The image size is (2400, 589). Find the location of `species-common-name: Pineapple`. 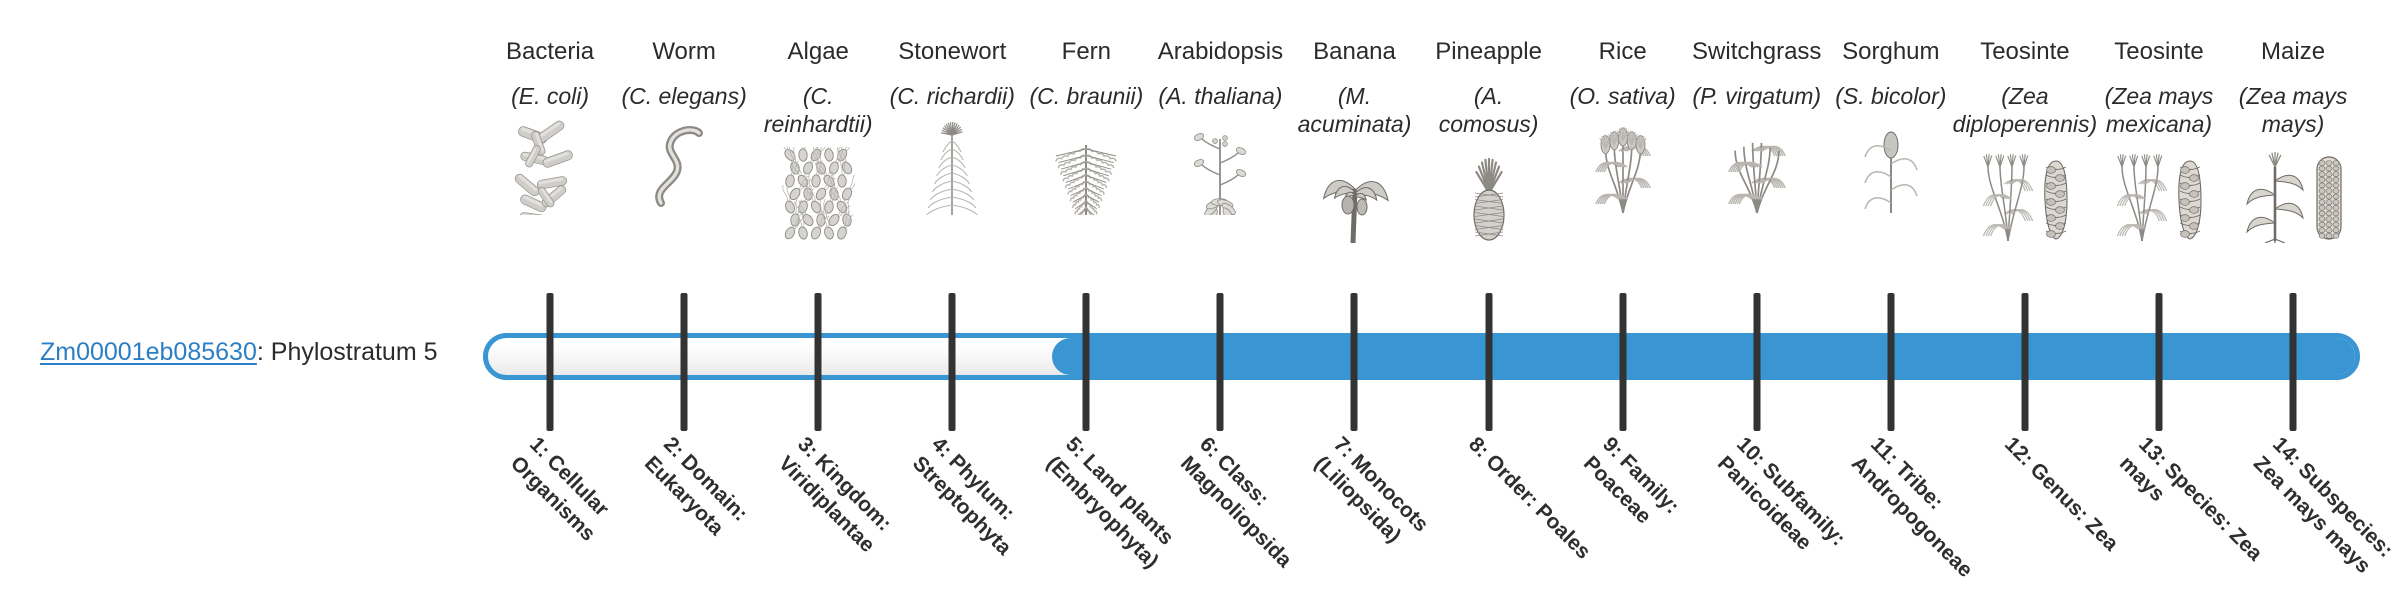

species-common-name: Pineapple is located at coordinates (1488, 51).